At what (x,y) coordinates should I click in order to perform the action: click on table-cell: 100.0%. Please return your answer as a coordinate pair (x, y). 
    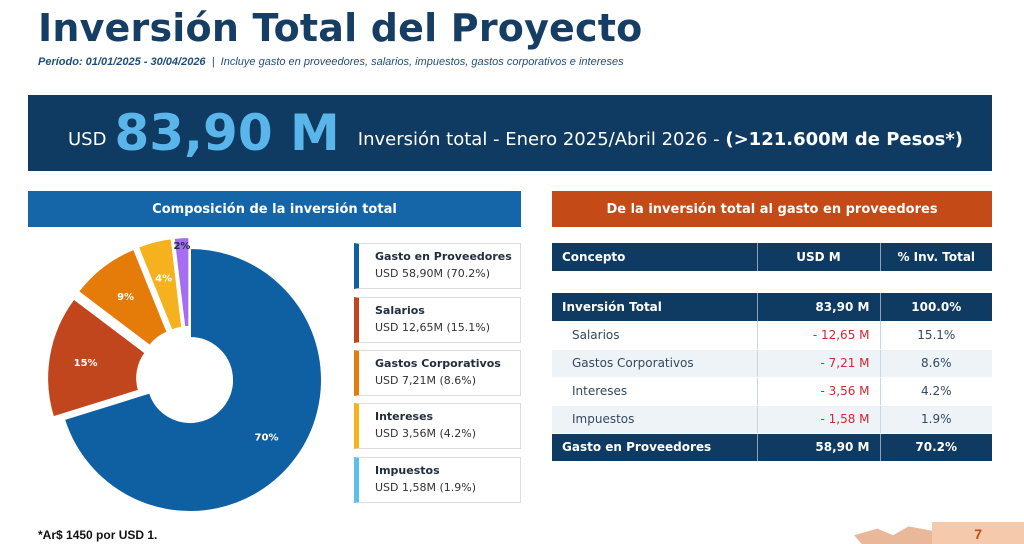
    Looking at the image, I should click on (935, 307).